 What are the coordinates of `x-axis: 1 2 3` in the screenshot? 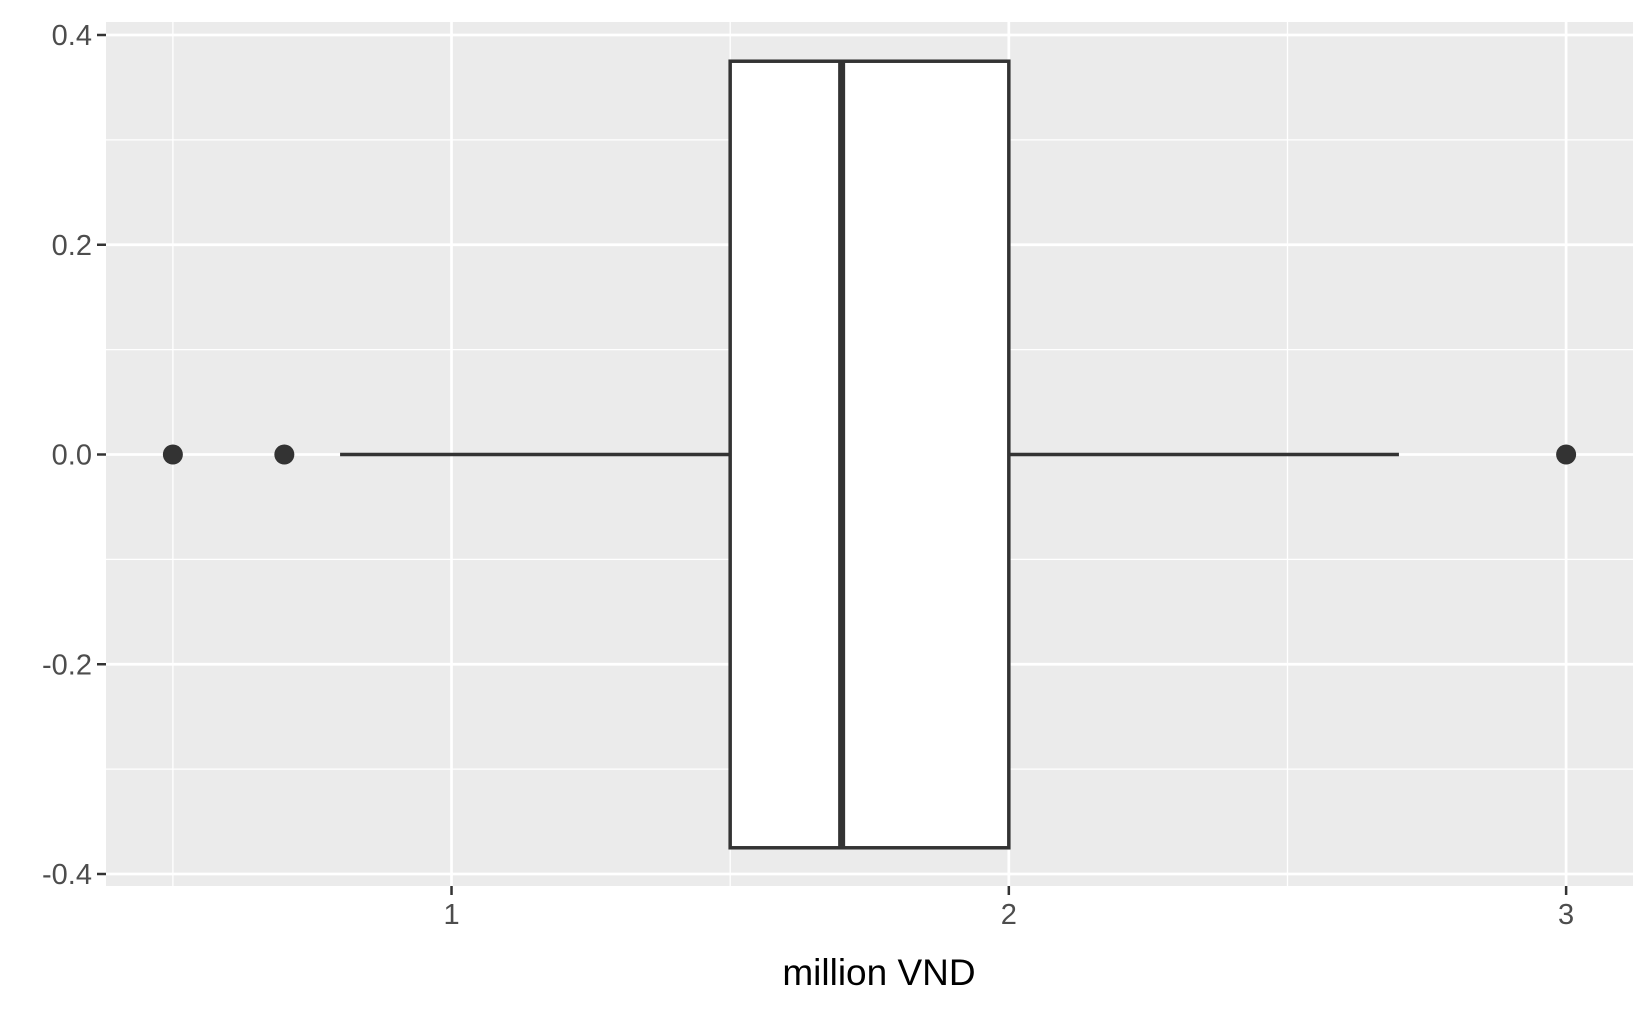 It's located at (1008, 908).